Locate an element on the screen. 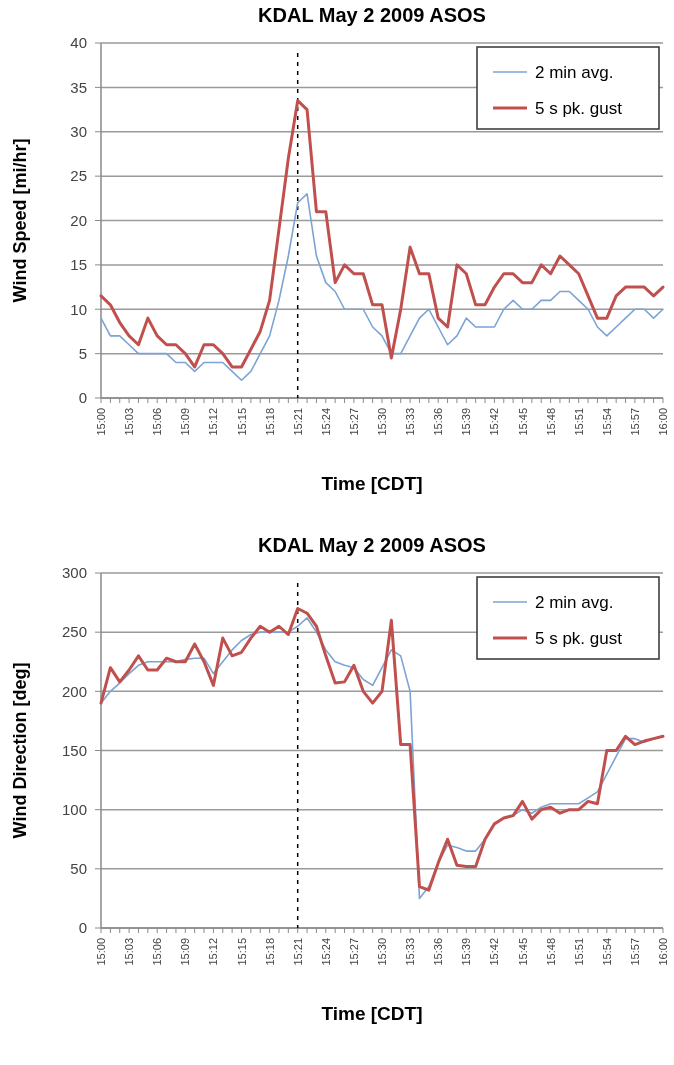 This screenshot has height=1065, width=674. y-tick-label: 30 is located at coordinates (78, 131).